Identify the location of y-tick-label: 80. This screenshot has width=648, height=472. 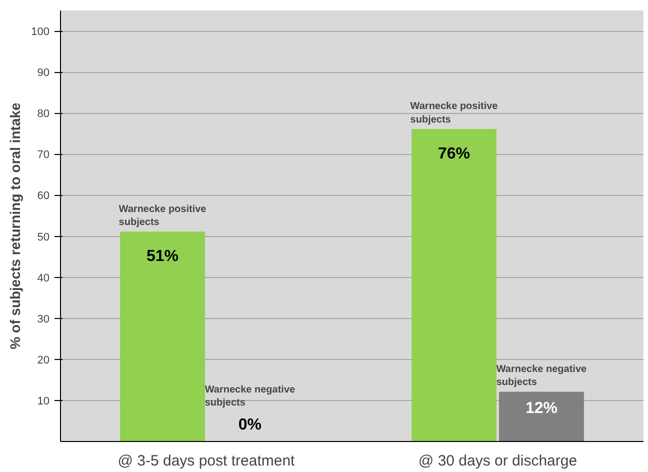
(43, 114).